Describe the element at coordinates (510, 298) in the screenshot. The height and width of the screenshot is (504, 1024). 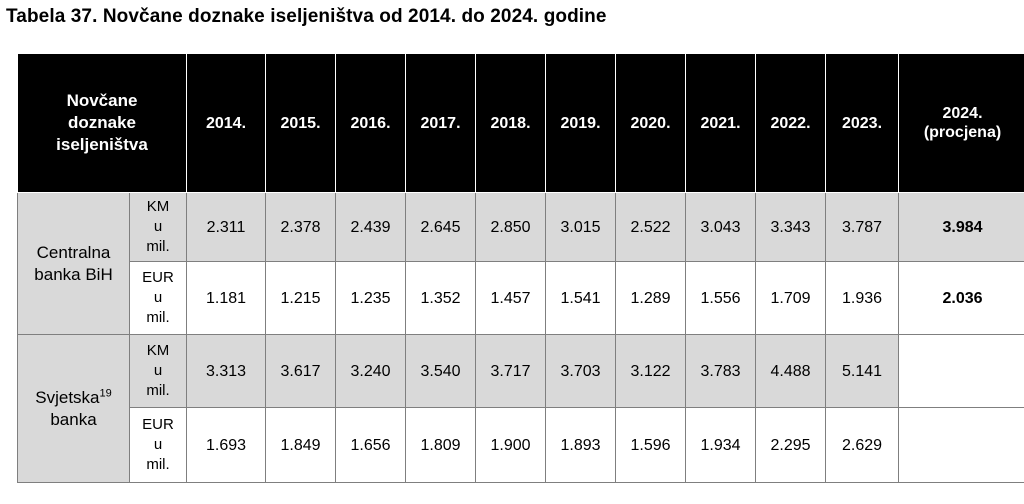
I see `value-cell: 1.457` at that location.